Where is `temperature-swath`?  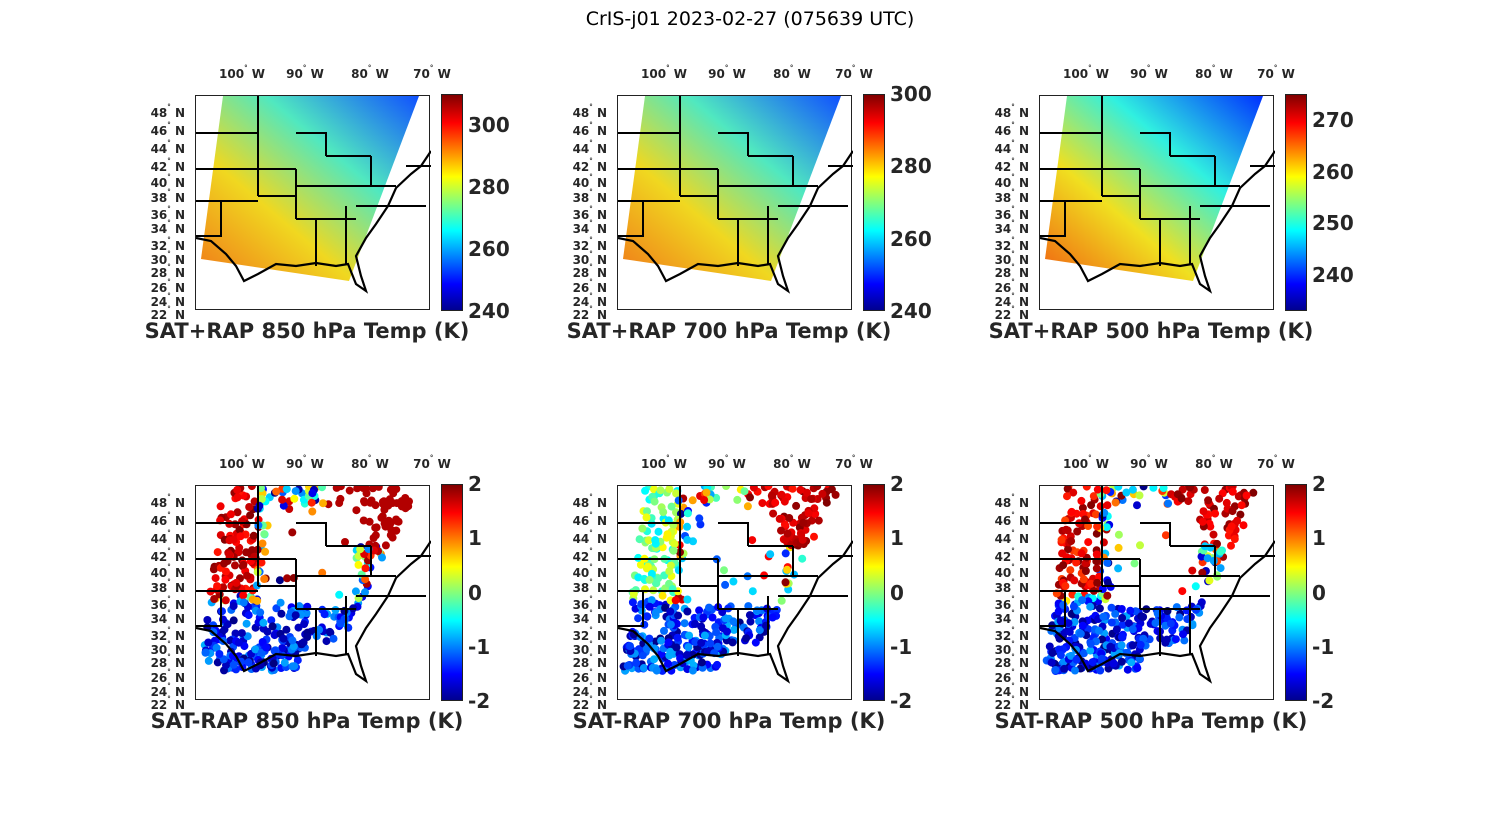 temperature-swath is located at coordinates (1154, 188).